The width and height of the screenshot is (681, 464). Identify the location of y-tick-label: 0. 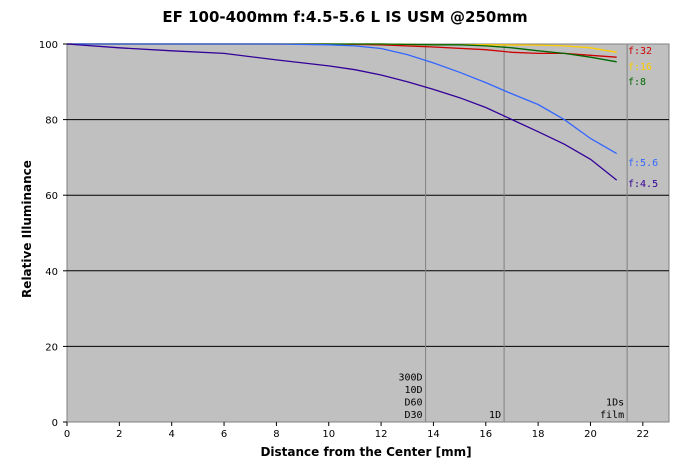
(55, 423).